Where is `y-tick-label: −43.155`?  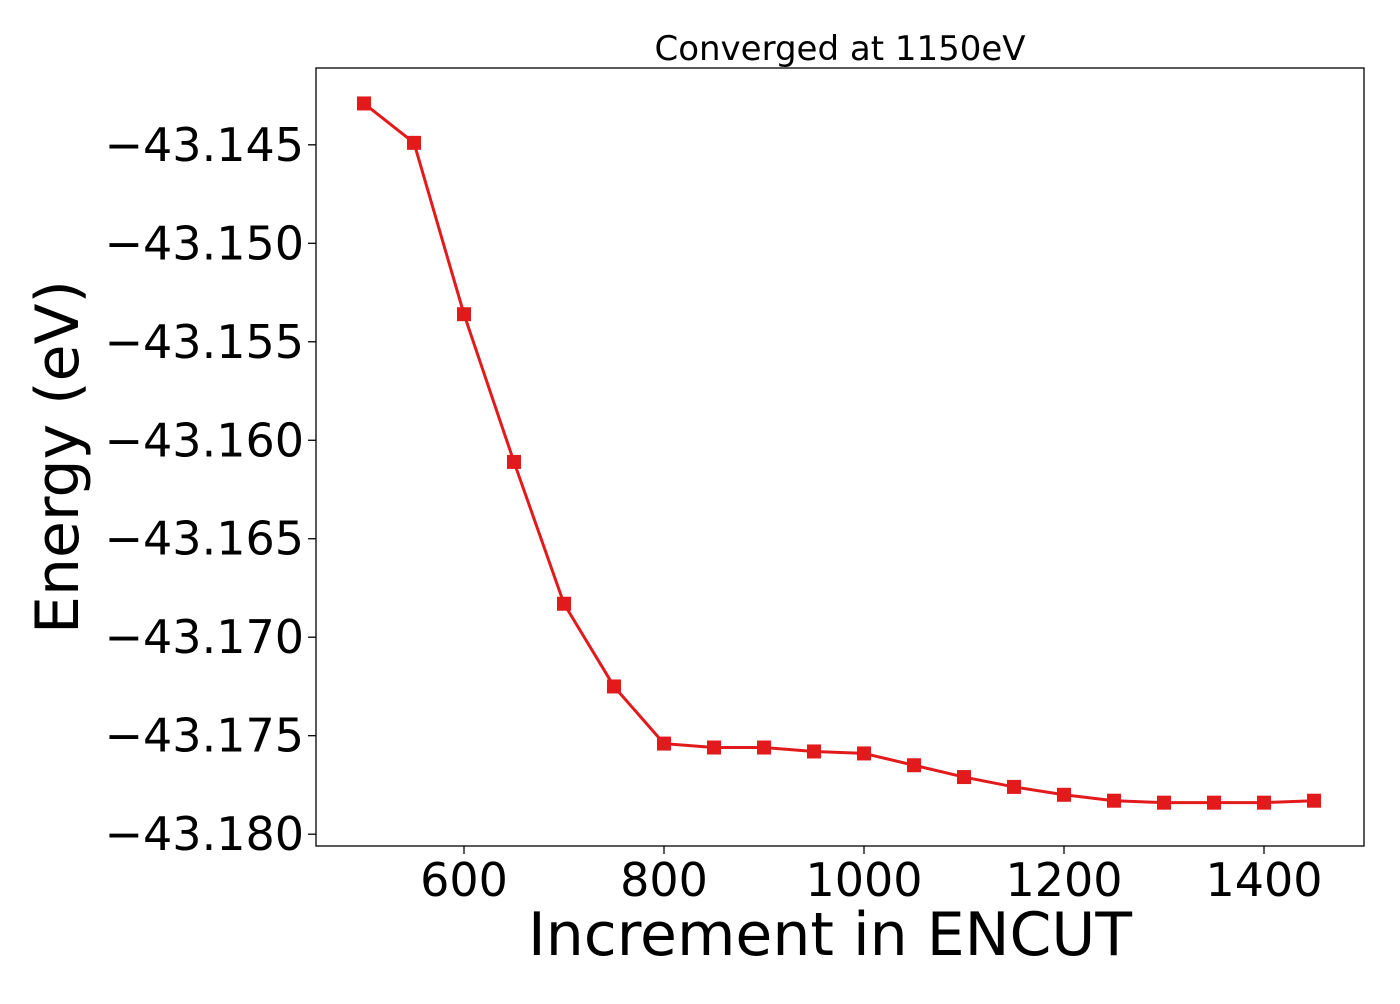 y-tick-label: −43.155 is located at coordinates (205, 342).